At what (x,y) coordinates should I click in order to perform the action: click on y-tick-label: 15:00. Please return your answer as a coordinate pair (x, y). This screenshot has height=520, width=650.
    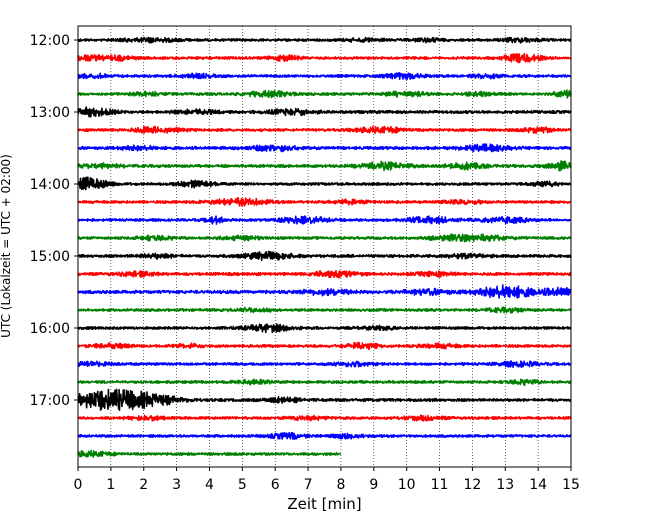
    Looking at the image, I should click on (50, 257).